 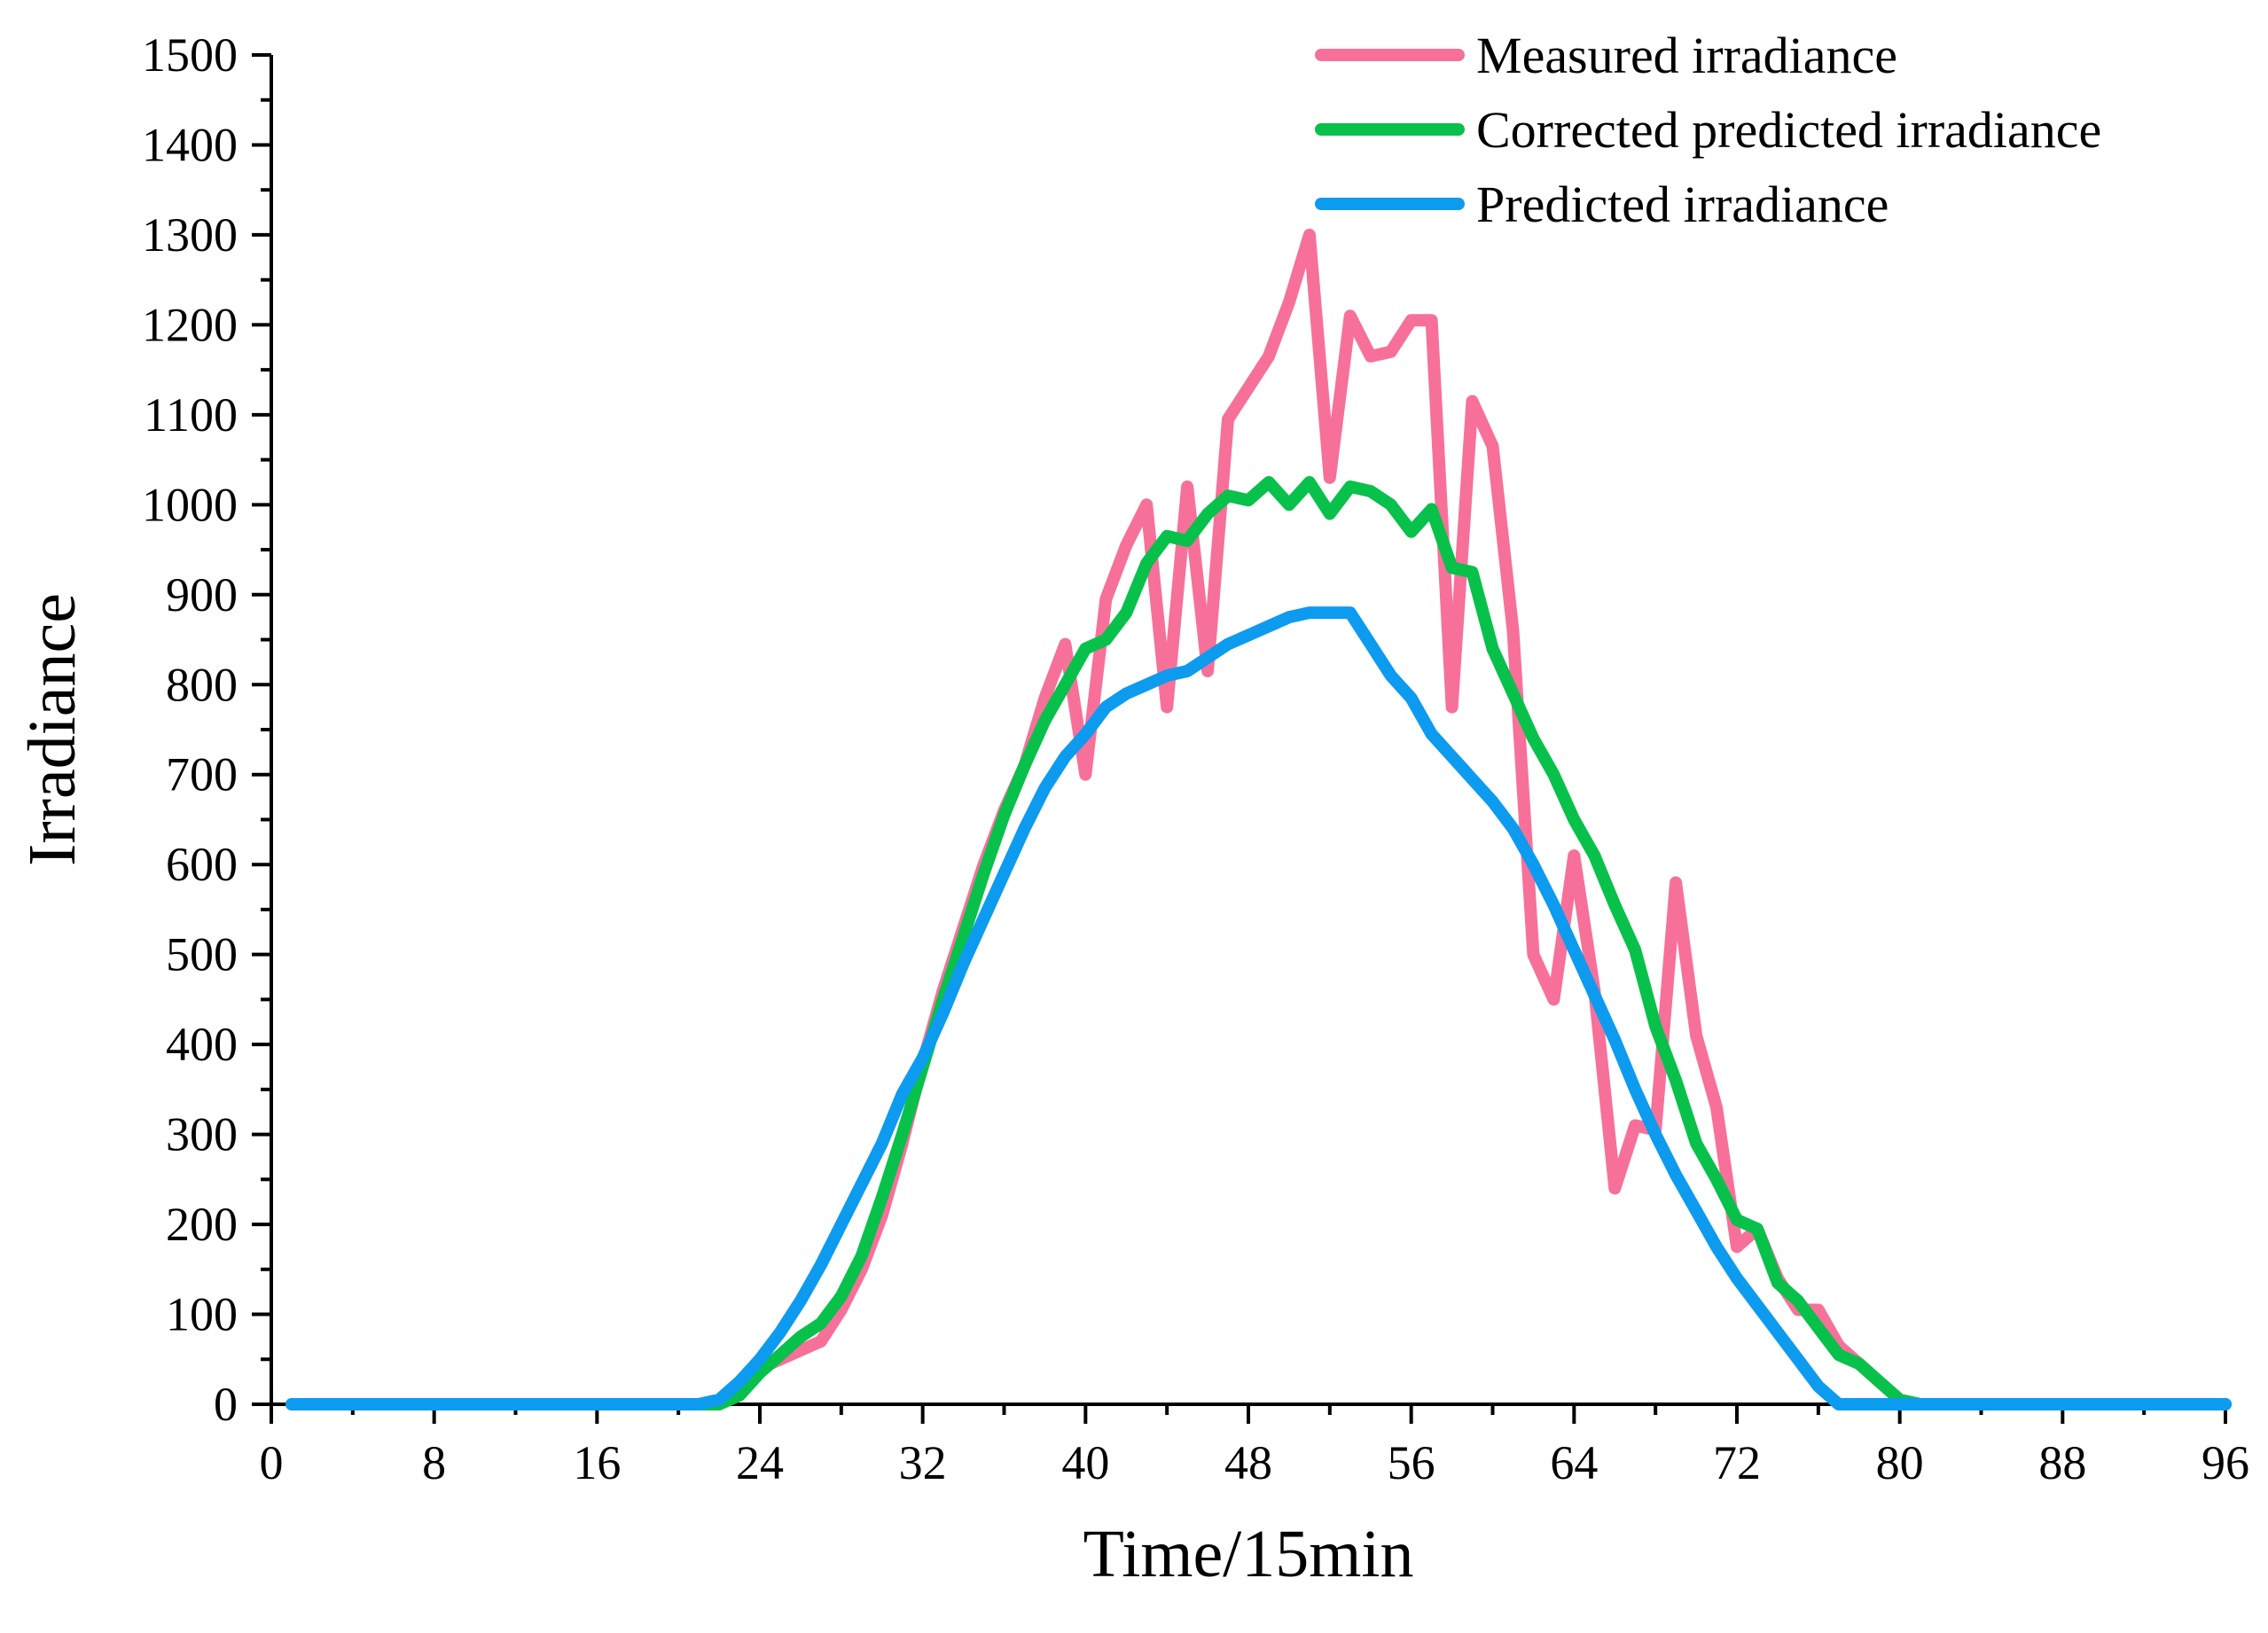 I want to click on y-tick-label: 1300, so click(x=190, y=235).